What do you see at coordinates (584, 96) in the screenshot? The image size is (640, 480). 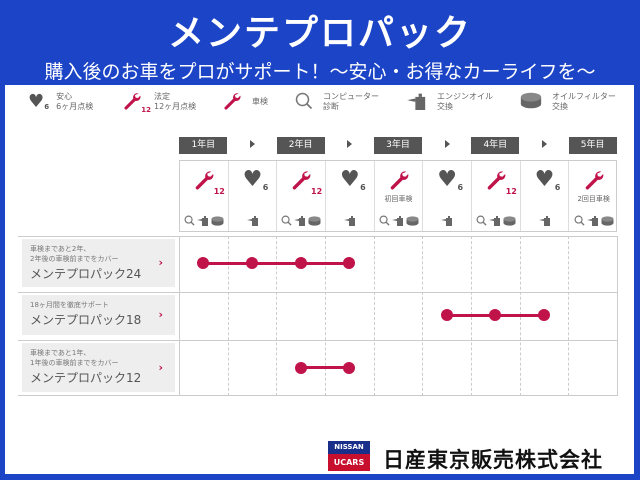 I see `legend-line1: オイルフィルター` at bounding box center [584, 96].